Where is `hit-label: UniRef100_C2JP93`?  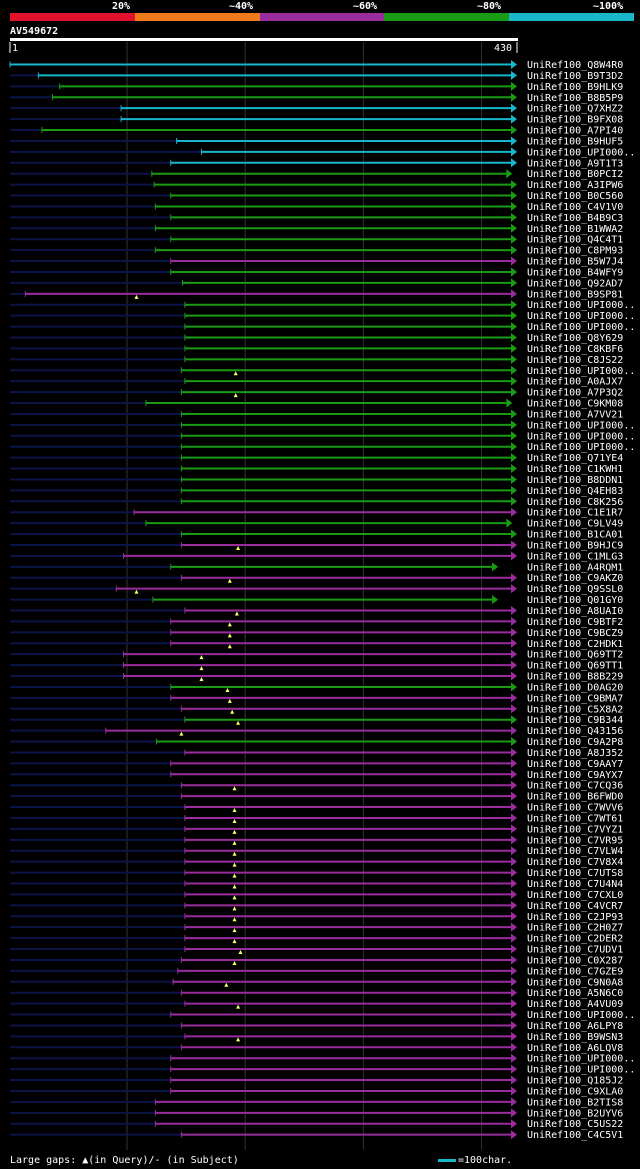
hit-label: UniRef100_C2JP93 is located at coordinates (575, 917).